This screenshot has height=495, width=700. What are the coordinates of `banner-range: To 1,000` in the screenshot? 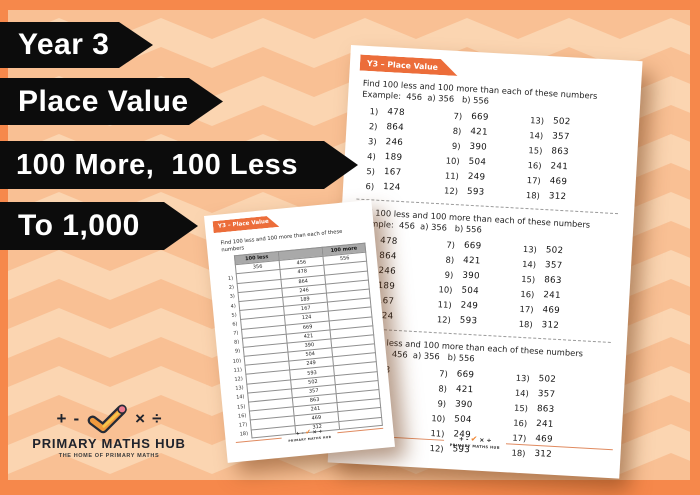 It's located at (99, 226).